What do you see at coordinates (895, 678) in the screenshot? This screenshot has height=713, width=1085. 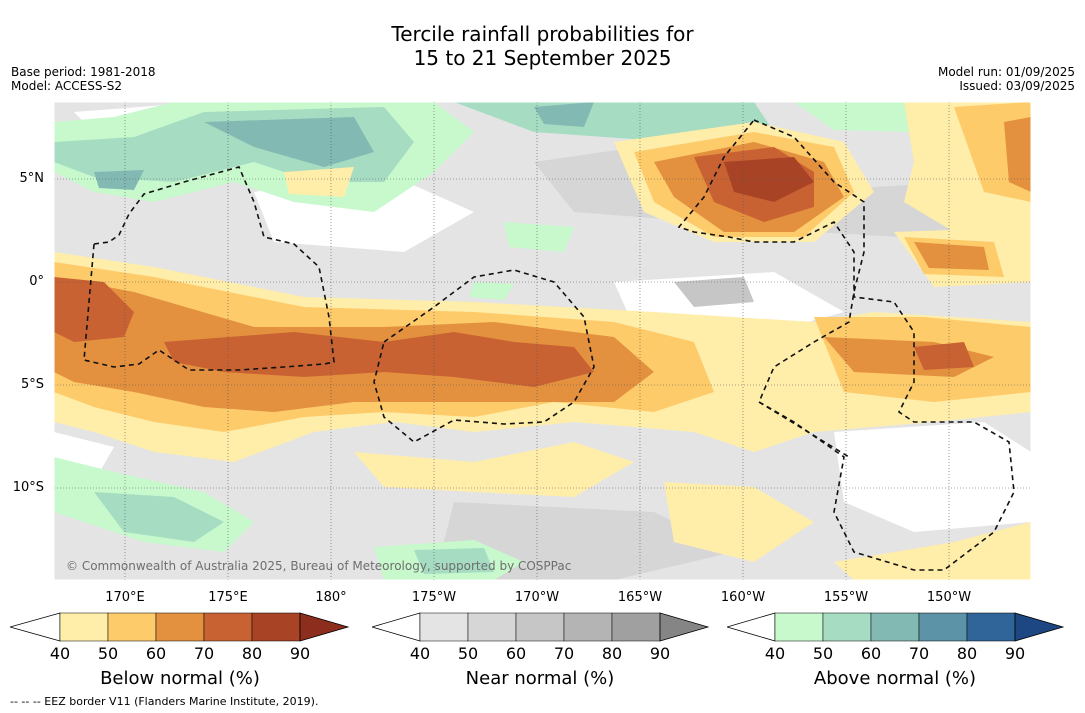 I see `cb-above-title: Above normal (%)` at bounding box center [895, 678].